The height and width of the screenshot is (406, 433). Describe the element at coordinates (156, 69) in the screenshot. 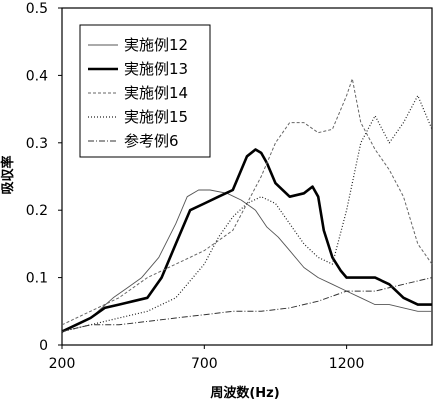

I see `legend-label-2: 実施例13` at that location.